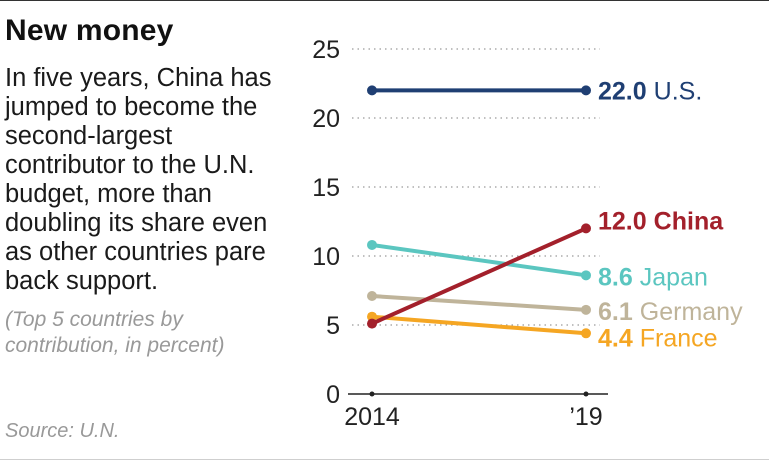 The image size is (769, 460). What do you see at coordinates (691, 312) in the screenshot?
I see `series-name-germany: Germany` at bounding box center [691, 312].